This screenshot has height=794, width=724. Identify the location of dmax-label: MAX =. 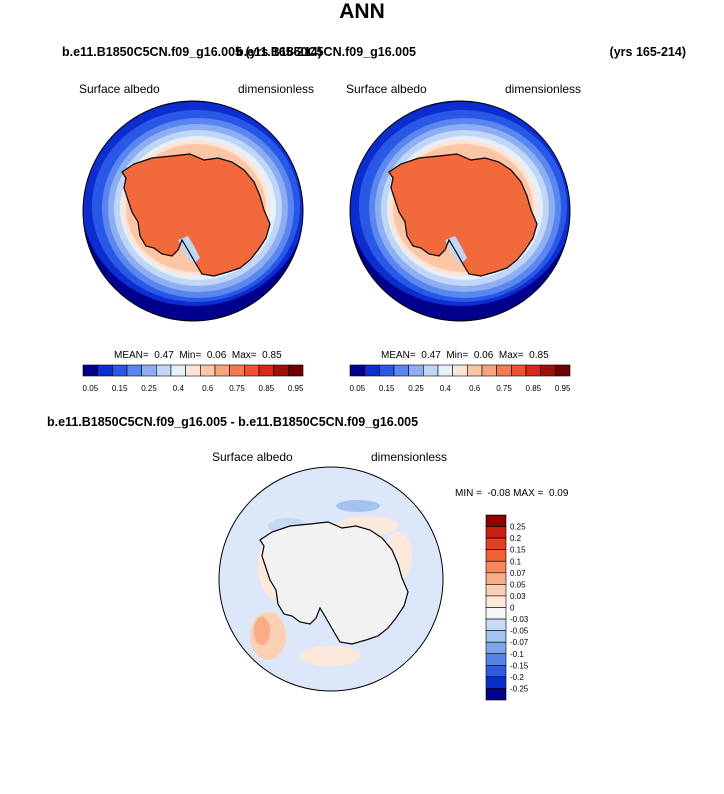
(528, 493).